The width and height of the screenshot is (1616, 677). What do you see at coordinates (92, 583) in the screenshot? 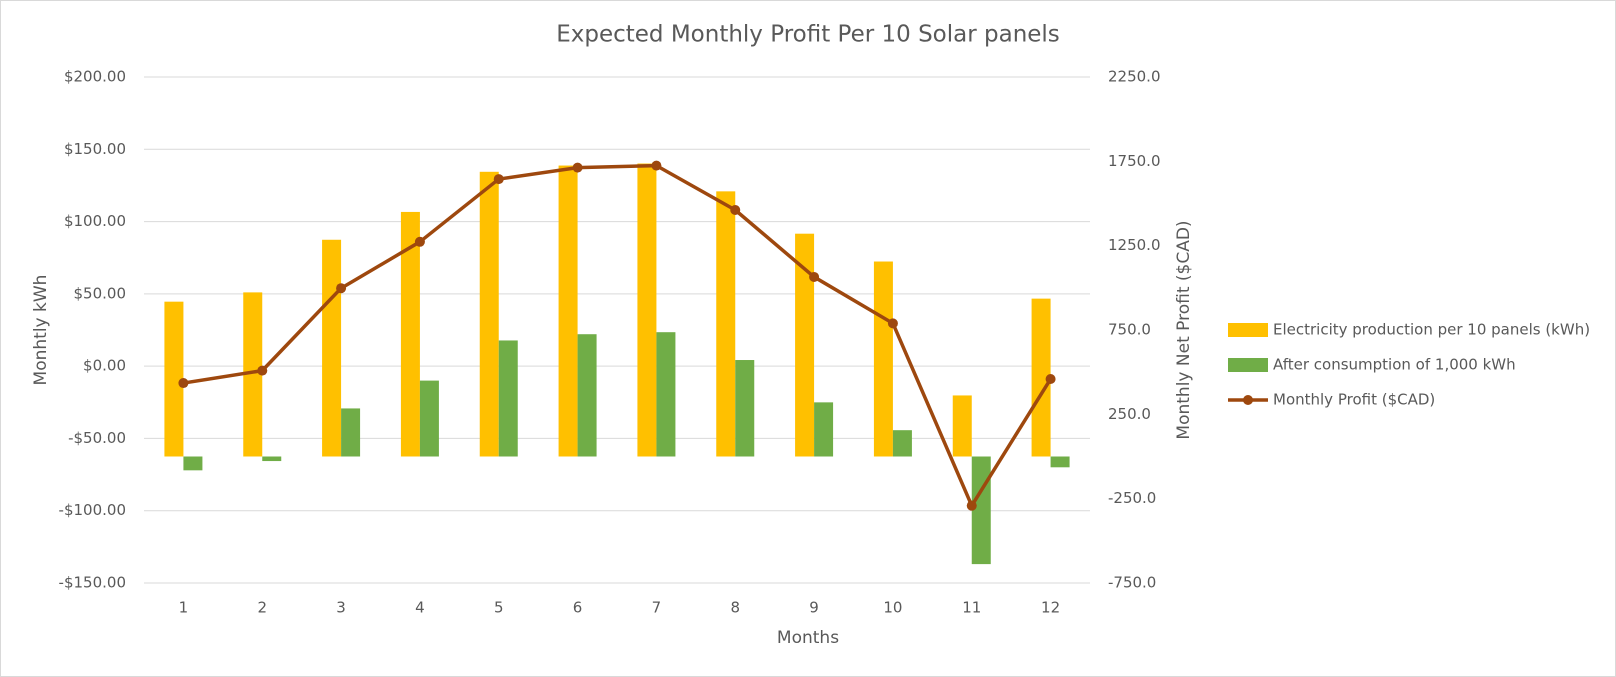
I see `y-tick-label: -$150.00` at bounding box center [92, 583].